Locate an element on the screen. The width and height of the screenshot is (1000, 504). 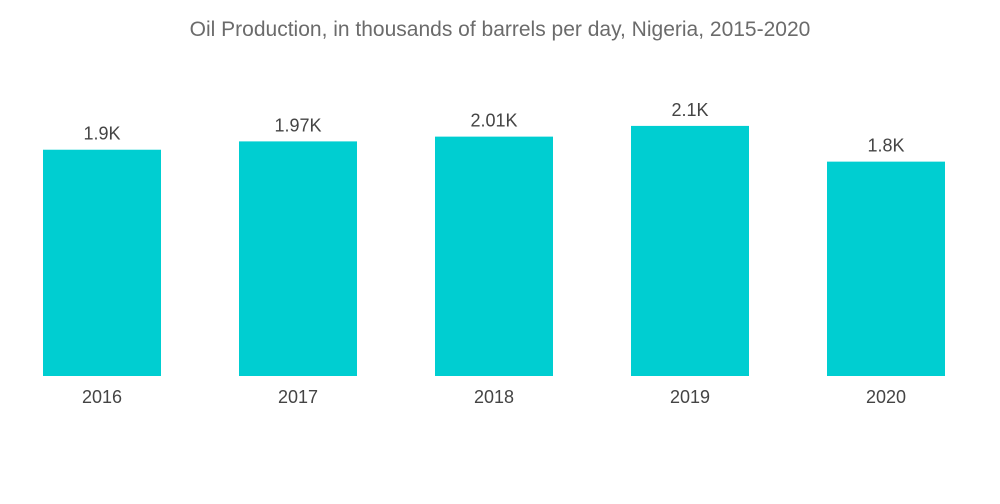
bar-2019 is located at coordinates (690, 250).